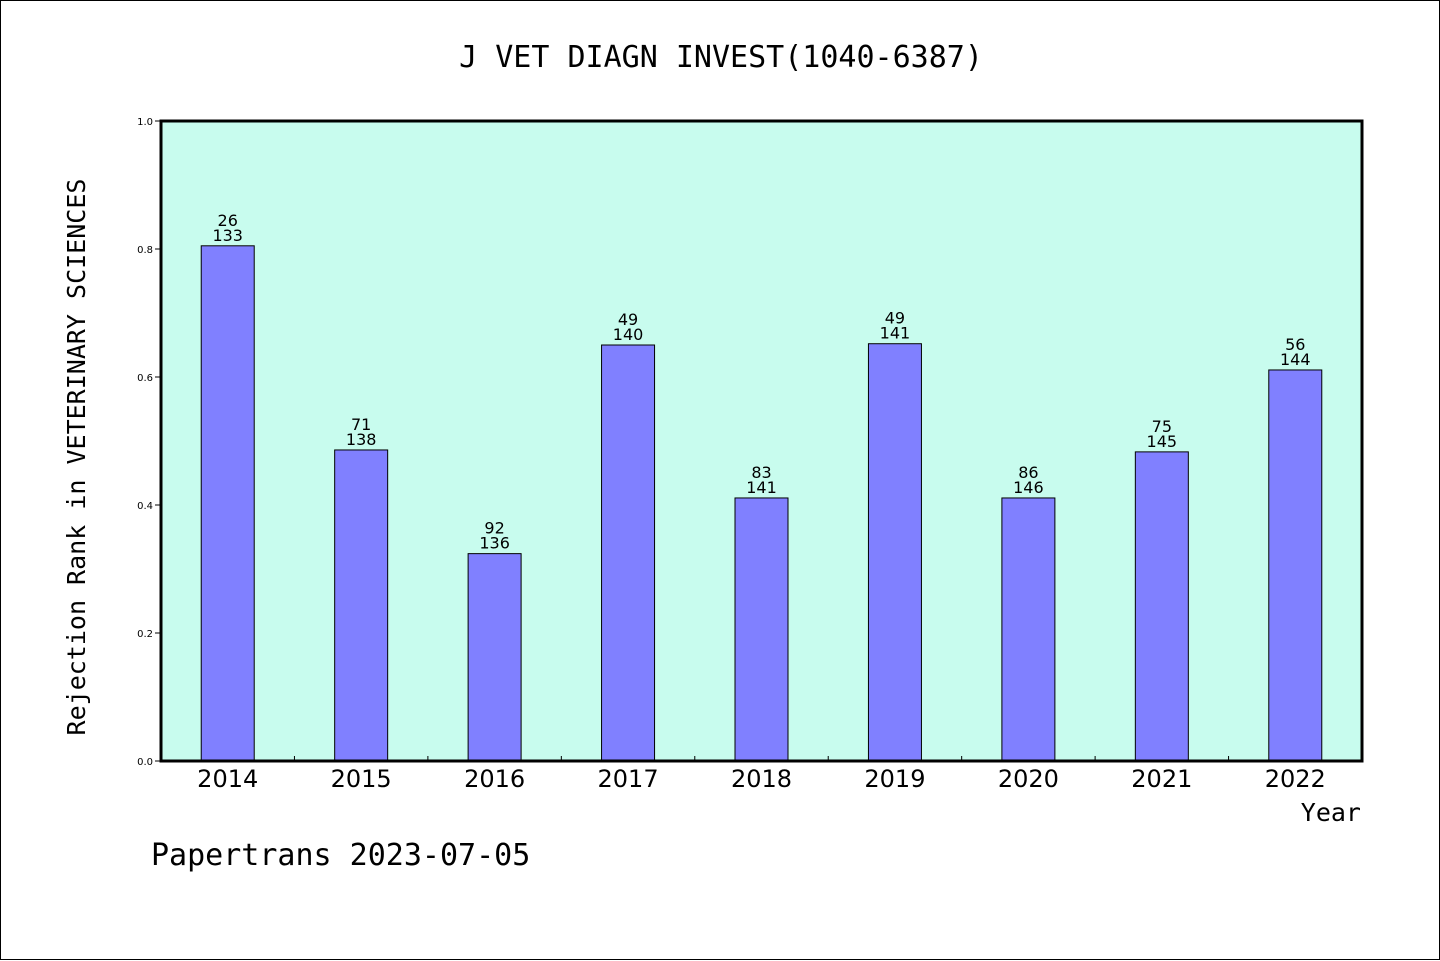 This screenshot has height=961, width=1440. What do you see at coordinates (1162, 426) in the screenshot?
I see `bar-label-top: 75` at bounding box center [1162, 426].